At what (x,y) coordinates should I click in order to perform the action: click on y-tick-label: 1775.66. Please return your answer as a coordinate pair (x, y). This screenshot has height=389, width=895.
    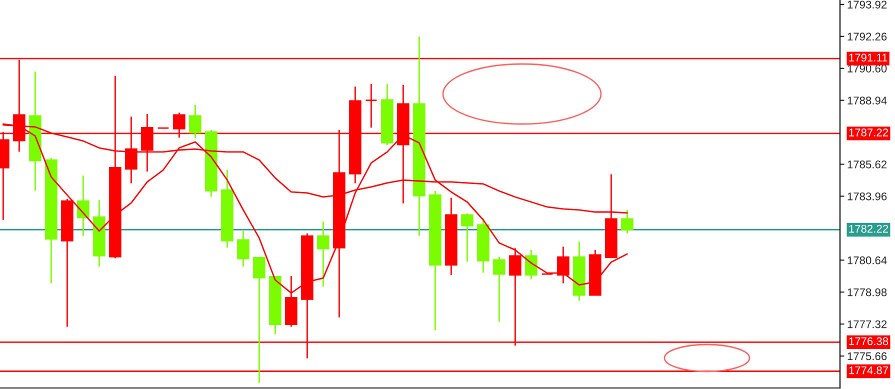
    Looking at the image, I should click on (867, 356).